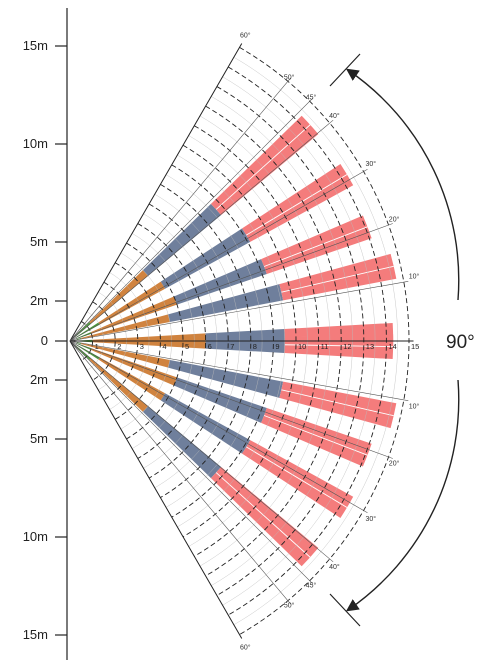 This screenshot has height=665, width=482. What do you see at coordinates (289, 606) in the screenshot?
I see `angle-label-lower-5: 50°` at bounding box center [289, 606].